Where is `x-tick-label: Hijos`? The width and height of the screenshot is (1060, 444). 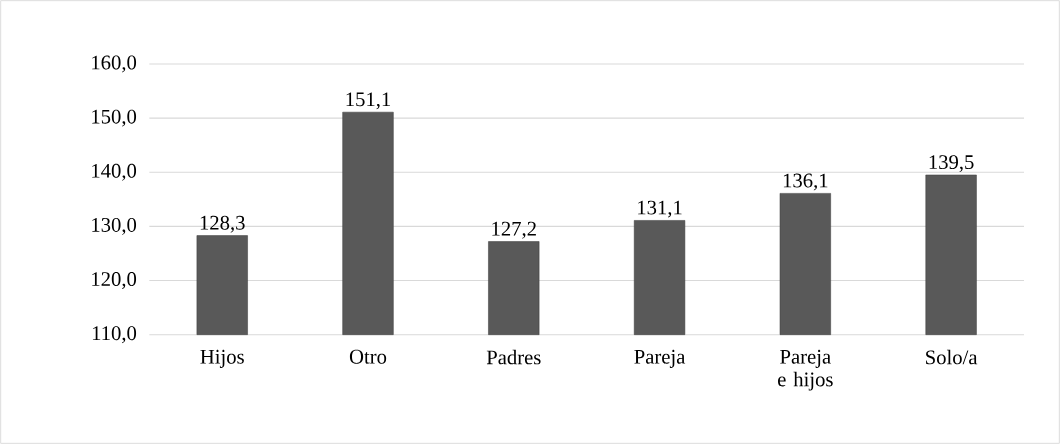
x-tick-label: Hijos is located at coordinates (222, 358).